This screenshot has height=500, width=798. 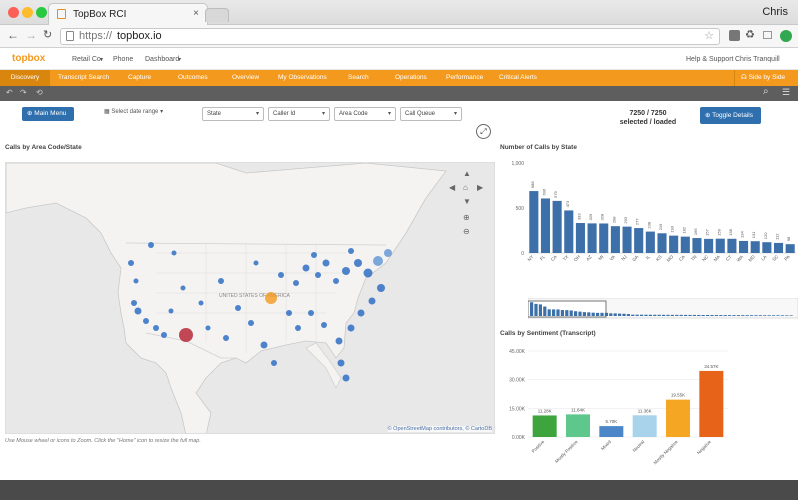 What do you see at coordinates (786, 36) in the screenshot?
I see `extension-green-icon` at bounding box center [786, 36].